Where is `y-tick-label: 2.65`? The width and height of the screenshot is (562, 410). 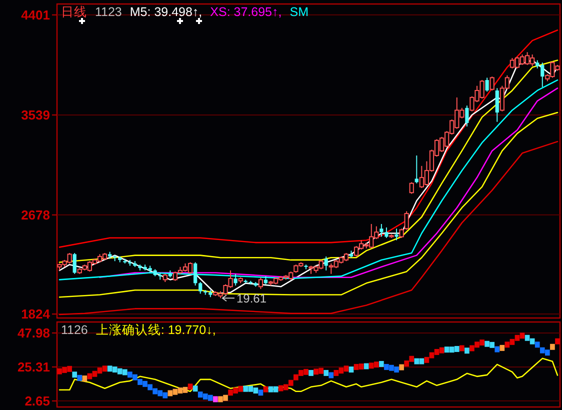 y-tick-label: 2.65 is located at coordinates (37, 400).